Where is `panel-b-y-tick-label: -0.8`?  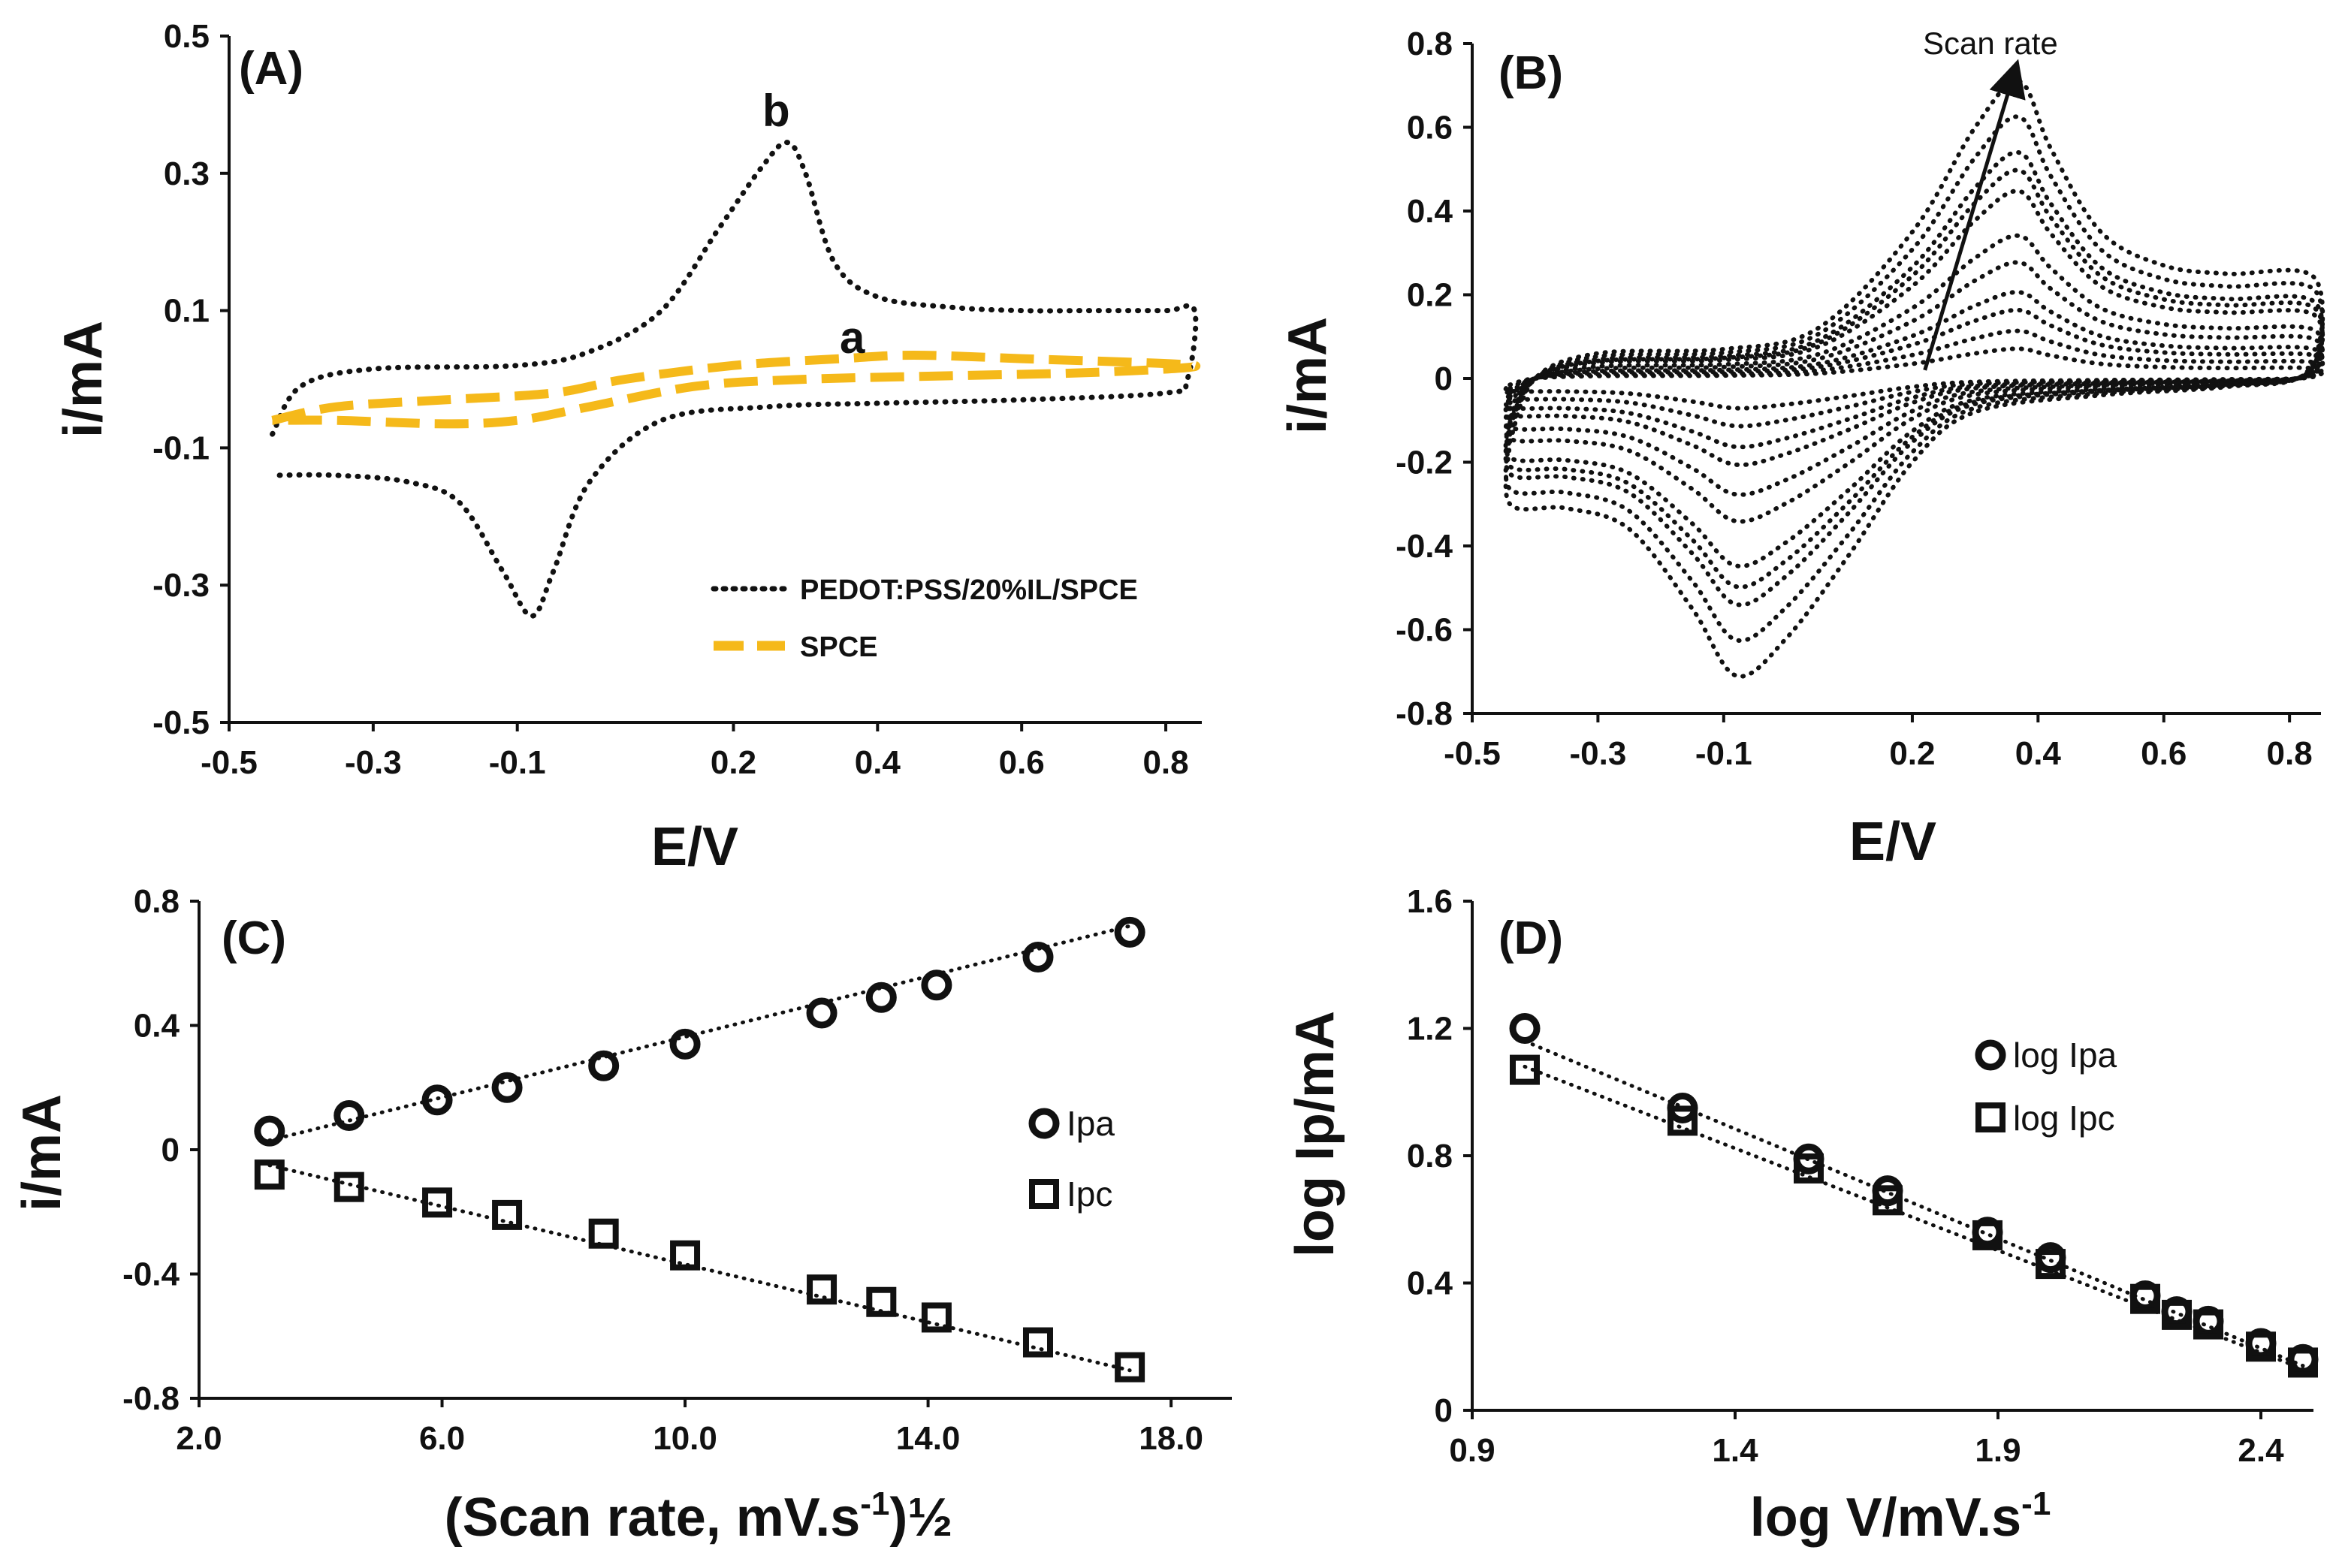 panel-b-y-tick-label: -0.8 is located at coordinates (1424, 713).